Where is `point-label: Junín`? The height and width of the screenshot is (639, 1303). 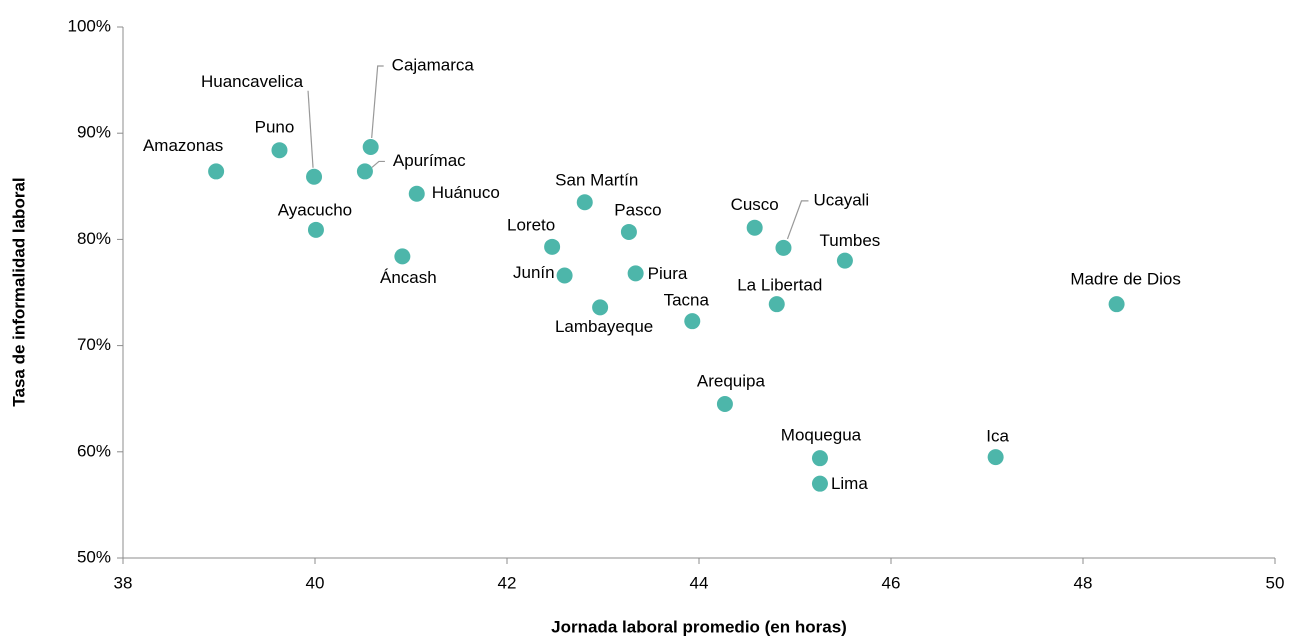 point-label: Junín is located at coordinates (534, 272).